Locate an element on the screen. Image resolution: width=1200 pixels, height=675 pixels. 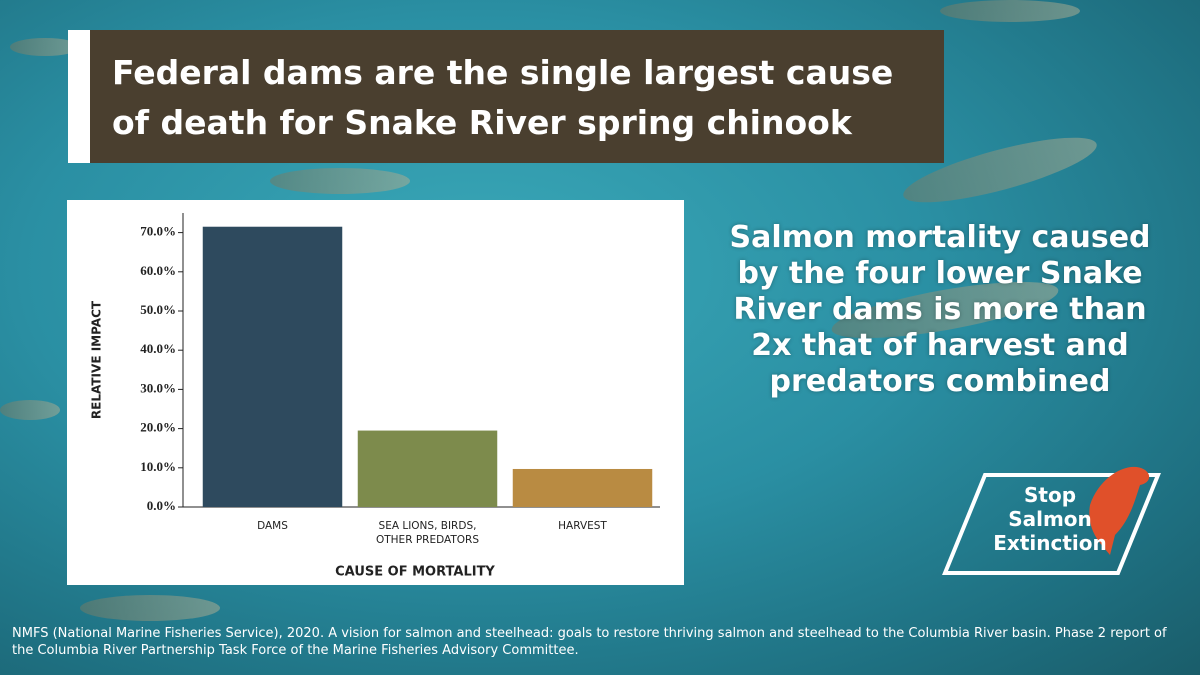
y-tick-label: 40.0% is located at coordinates (158, 348).